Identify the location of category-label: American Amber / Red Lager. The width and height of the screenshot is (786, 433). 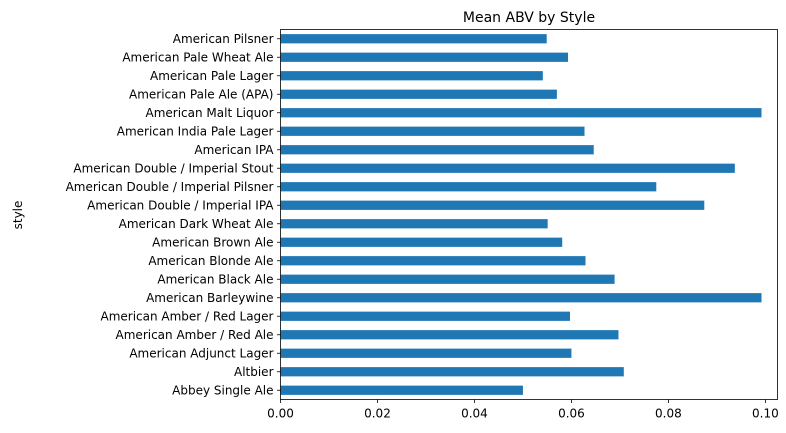
(186, 316).